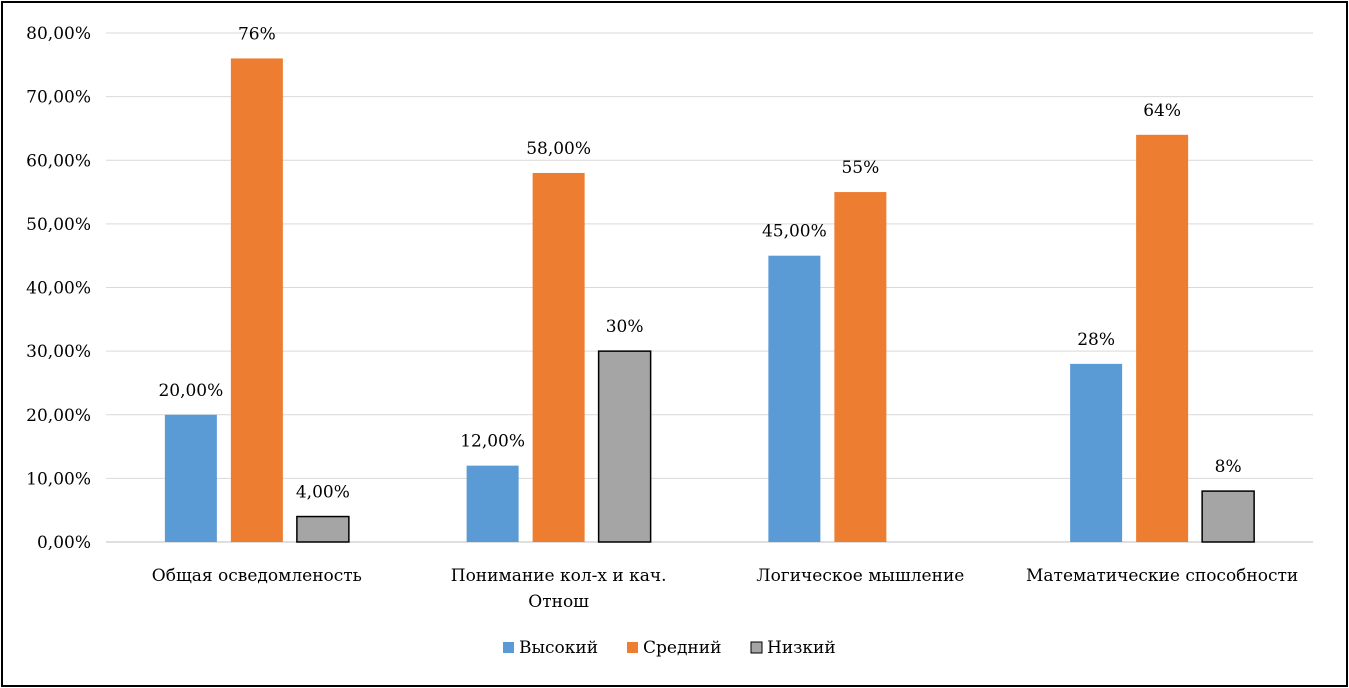 The width and height of the screenshot is (1349, 688). Describe the element at coordinates (860, 576) in the screenshot. I see `x-tick-label: Логическое мышление` at that location.